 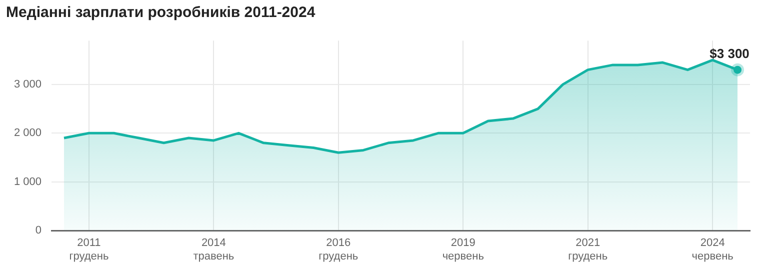 What do you see at coordinates (28, 84) in the screenshot?
I see `y-tick-label: 3 000` at bounding box center [28, 84].